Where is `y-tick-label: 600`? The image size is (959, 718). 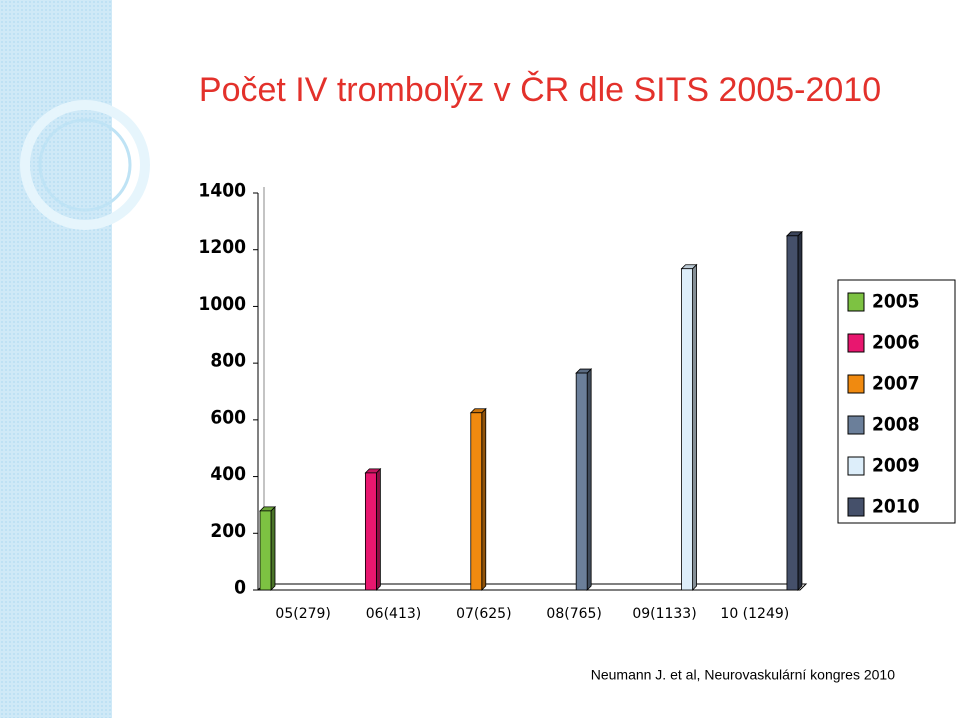
y-tick-label: 600 is located at coordinates (228, 417).